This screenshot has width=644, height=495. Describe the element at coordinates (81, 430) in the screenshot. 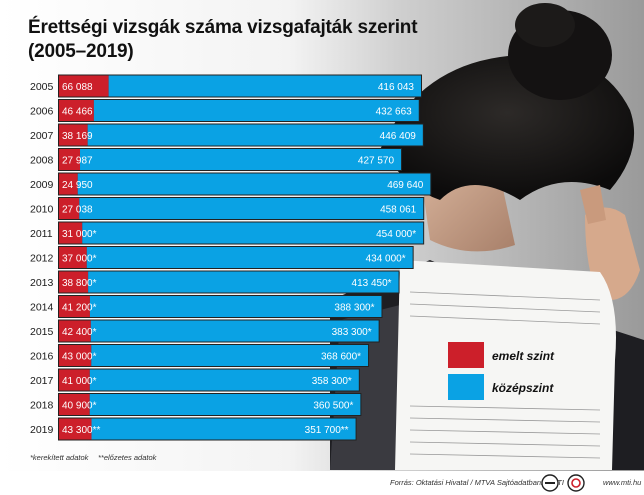

I see `value-label-emelt-2019: 43 300**` at that location.